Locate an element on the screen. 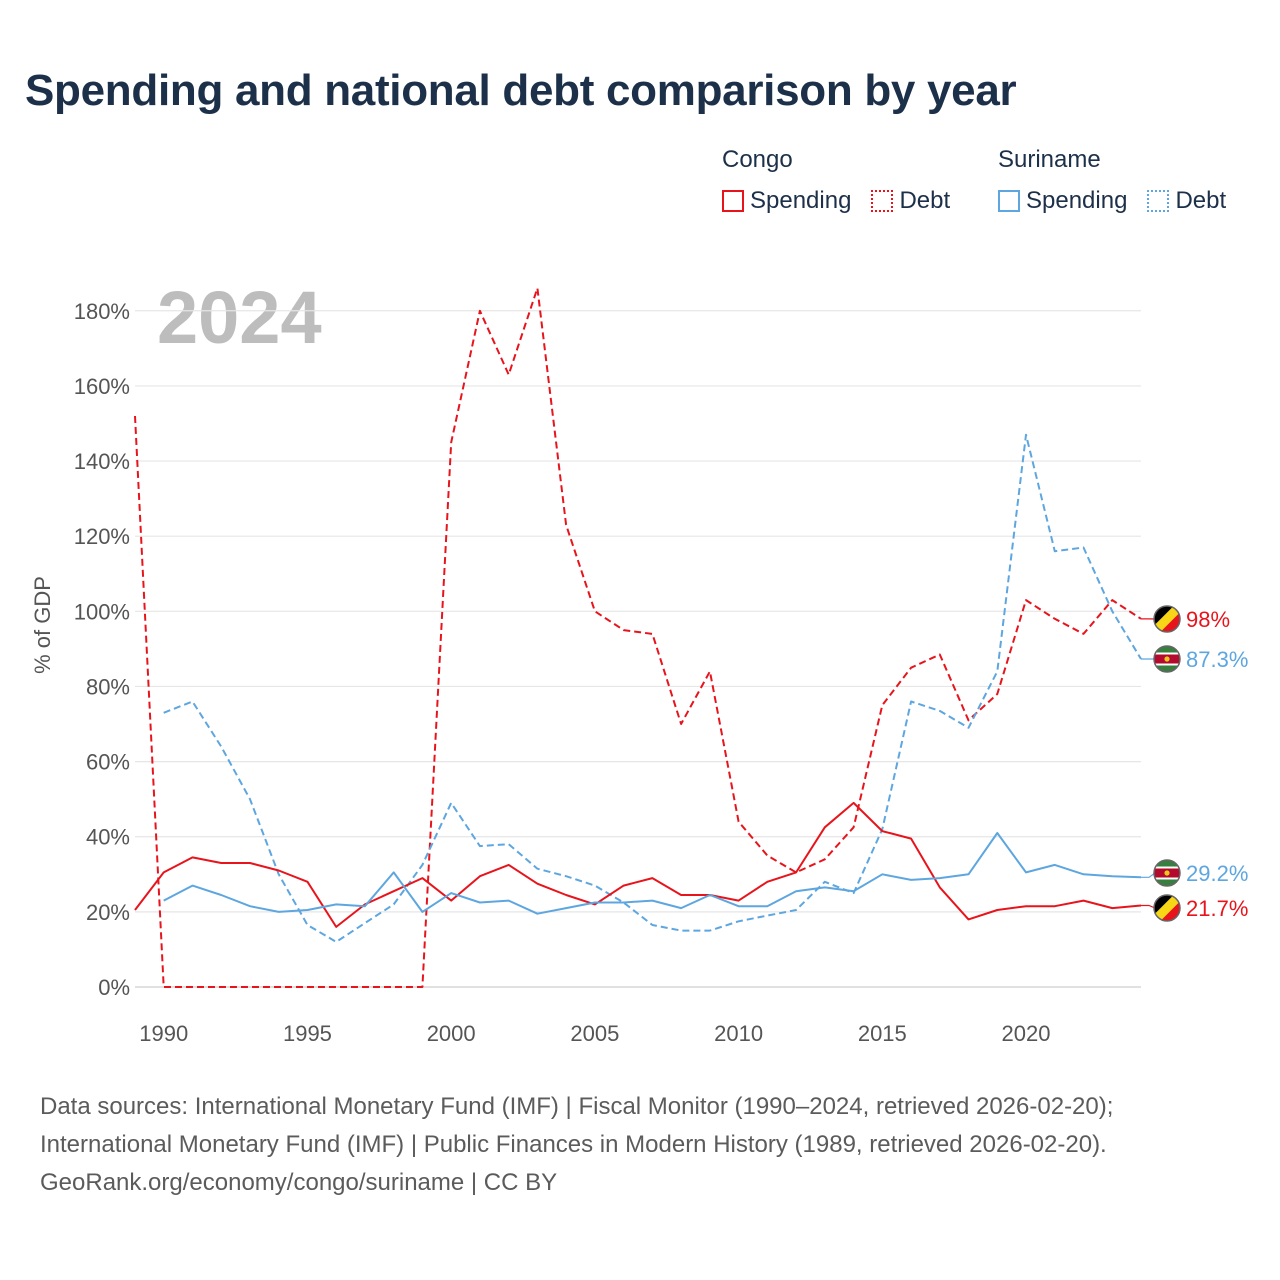 This screenshot has width=1280, height=1280. series-line-suriname-spending is located at coordinates (652, 873).